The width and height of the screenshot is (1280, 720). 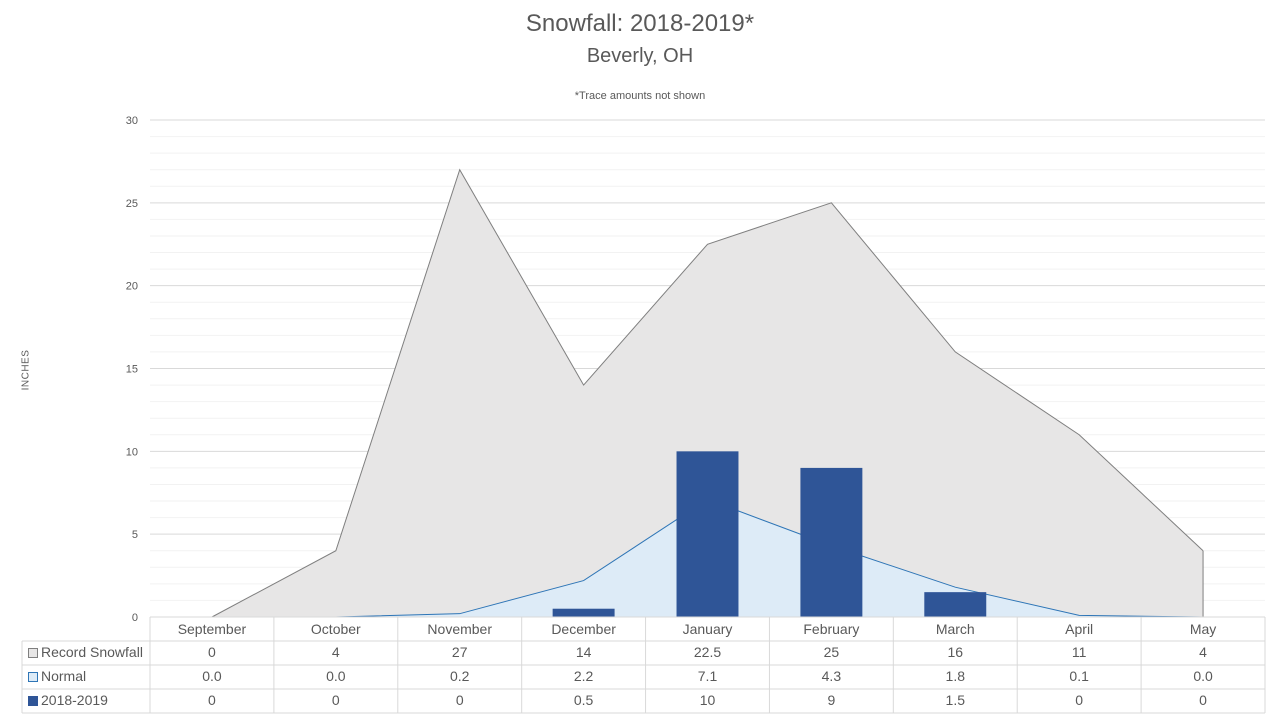 I want to click on x-tick-label: February, so click(x=831, y=629).